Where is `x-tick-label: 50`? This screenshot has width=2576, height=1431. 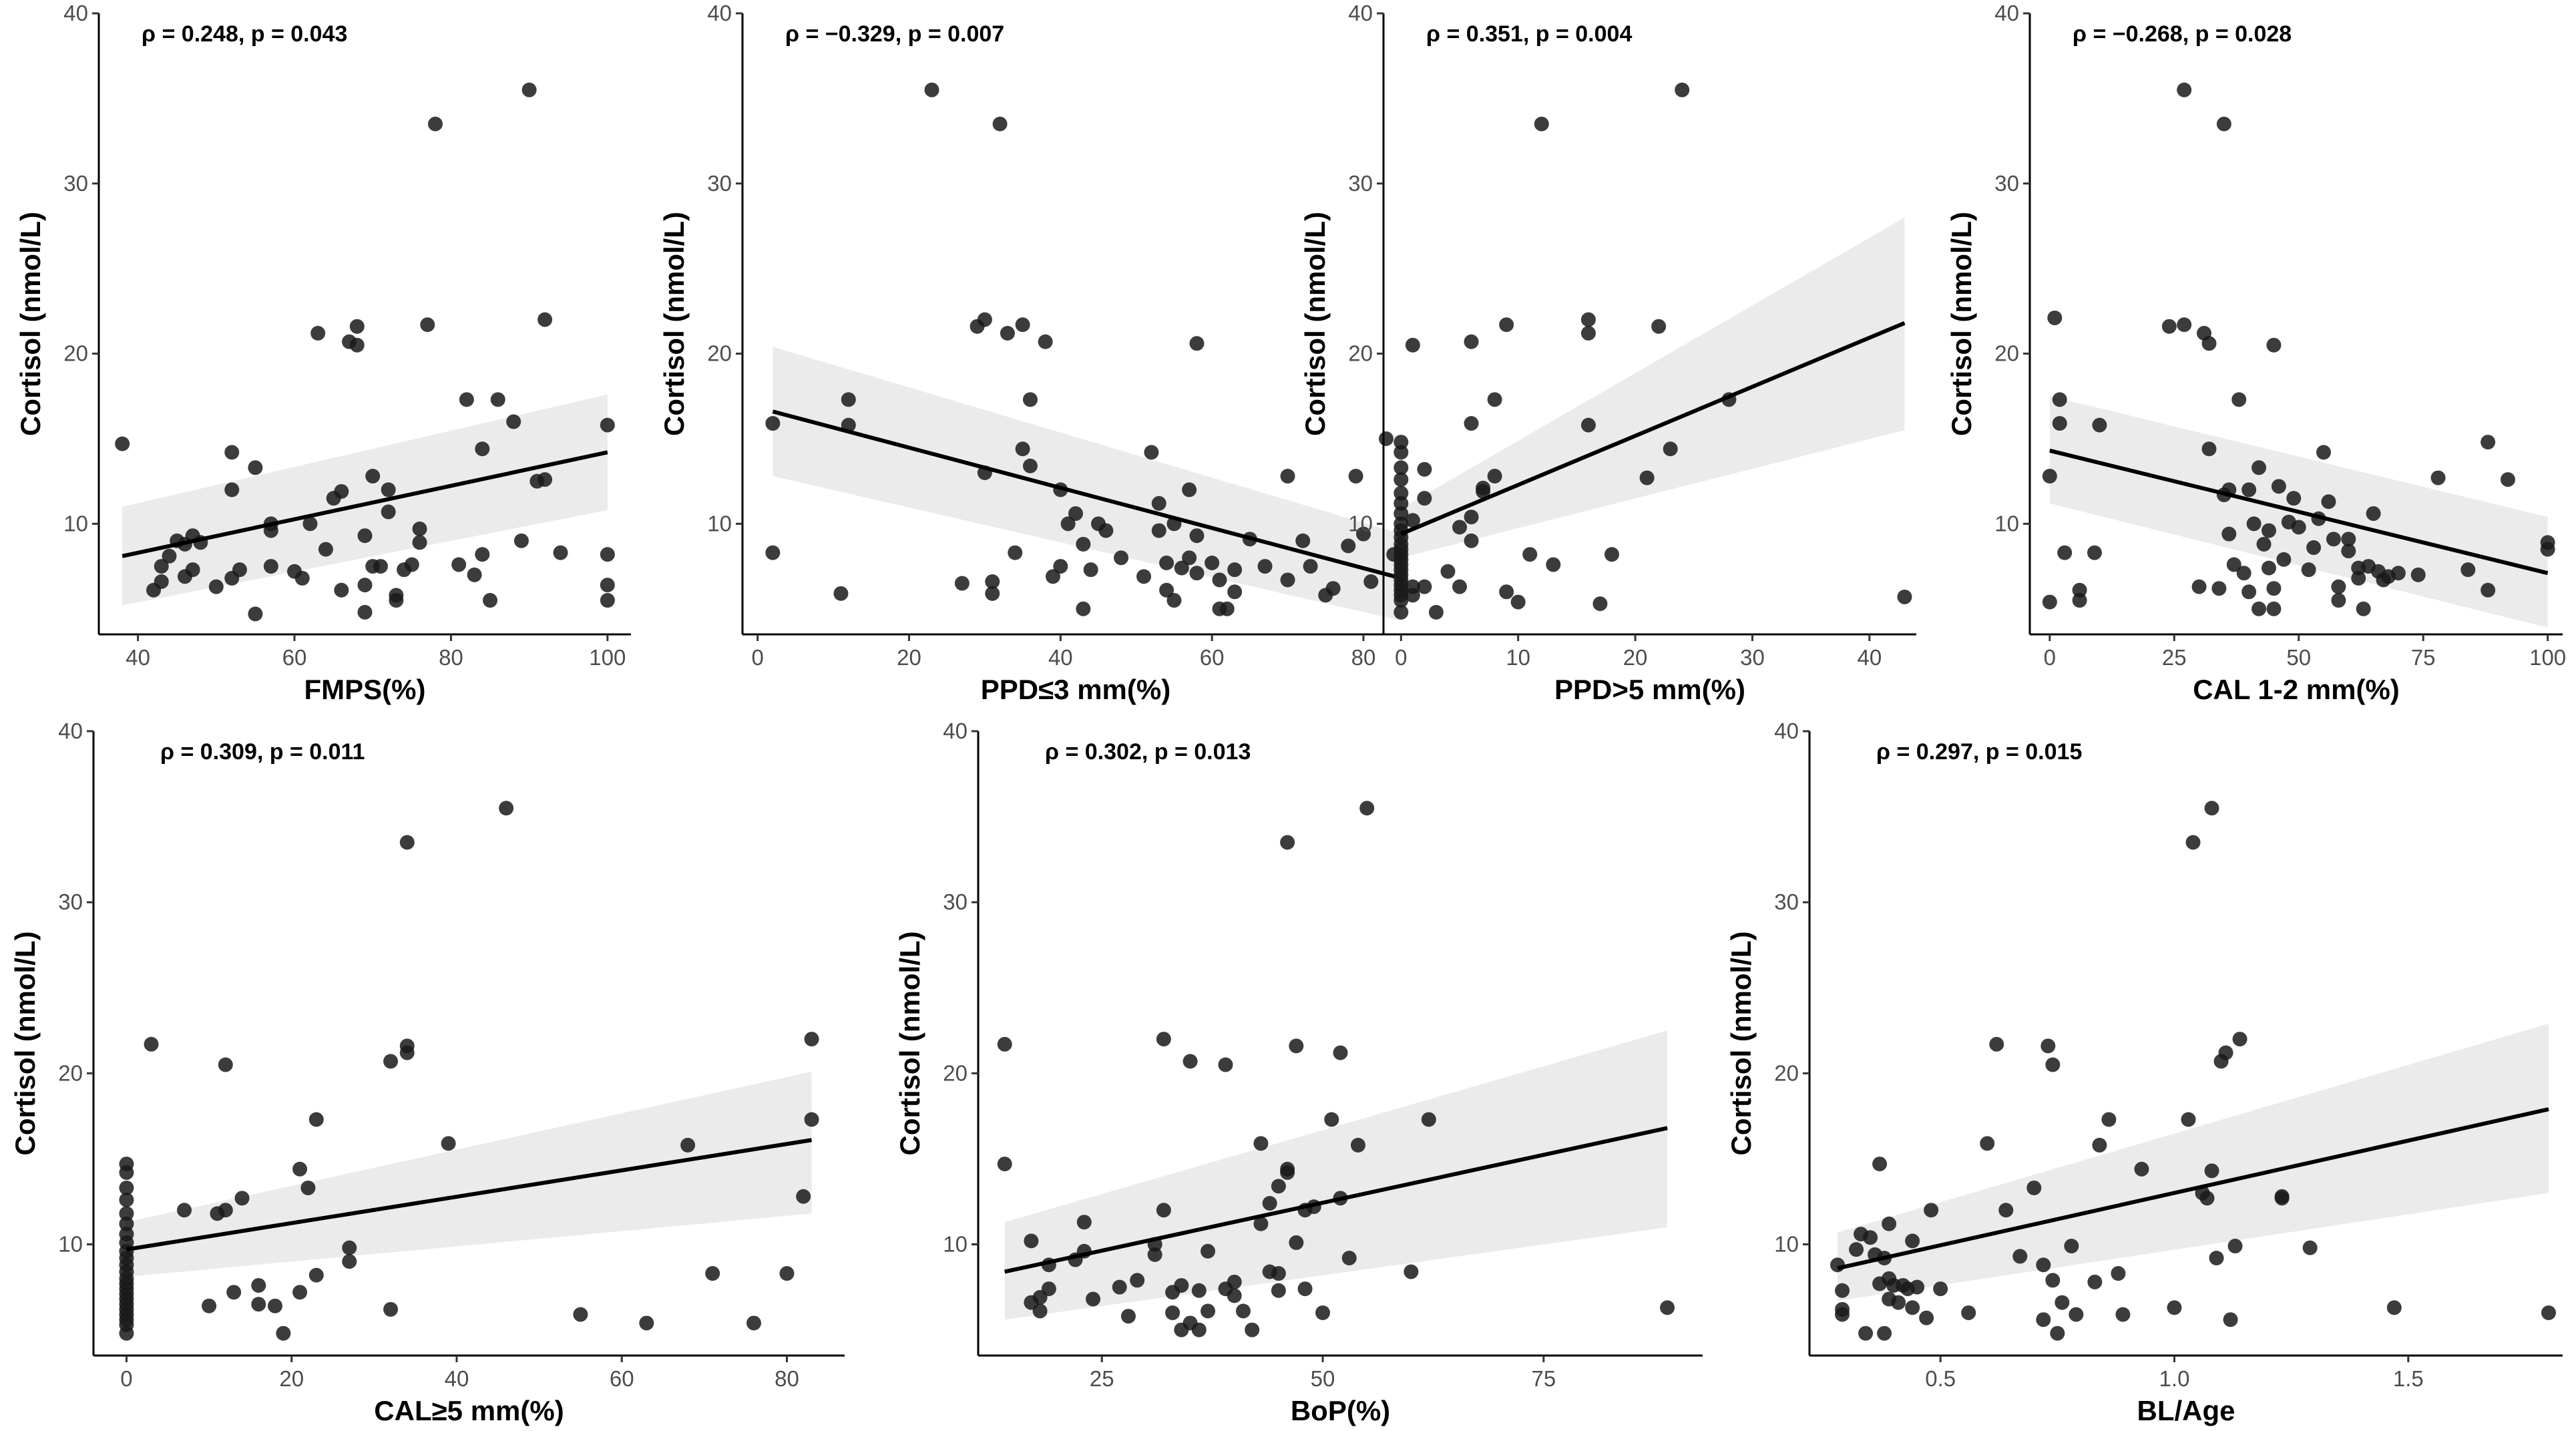
x-tick-label: 50 is located at coordinates (1323, 1378).